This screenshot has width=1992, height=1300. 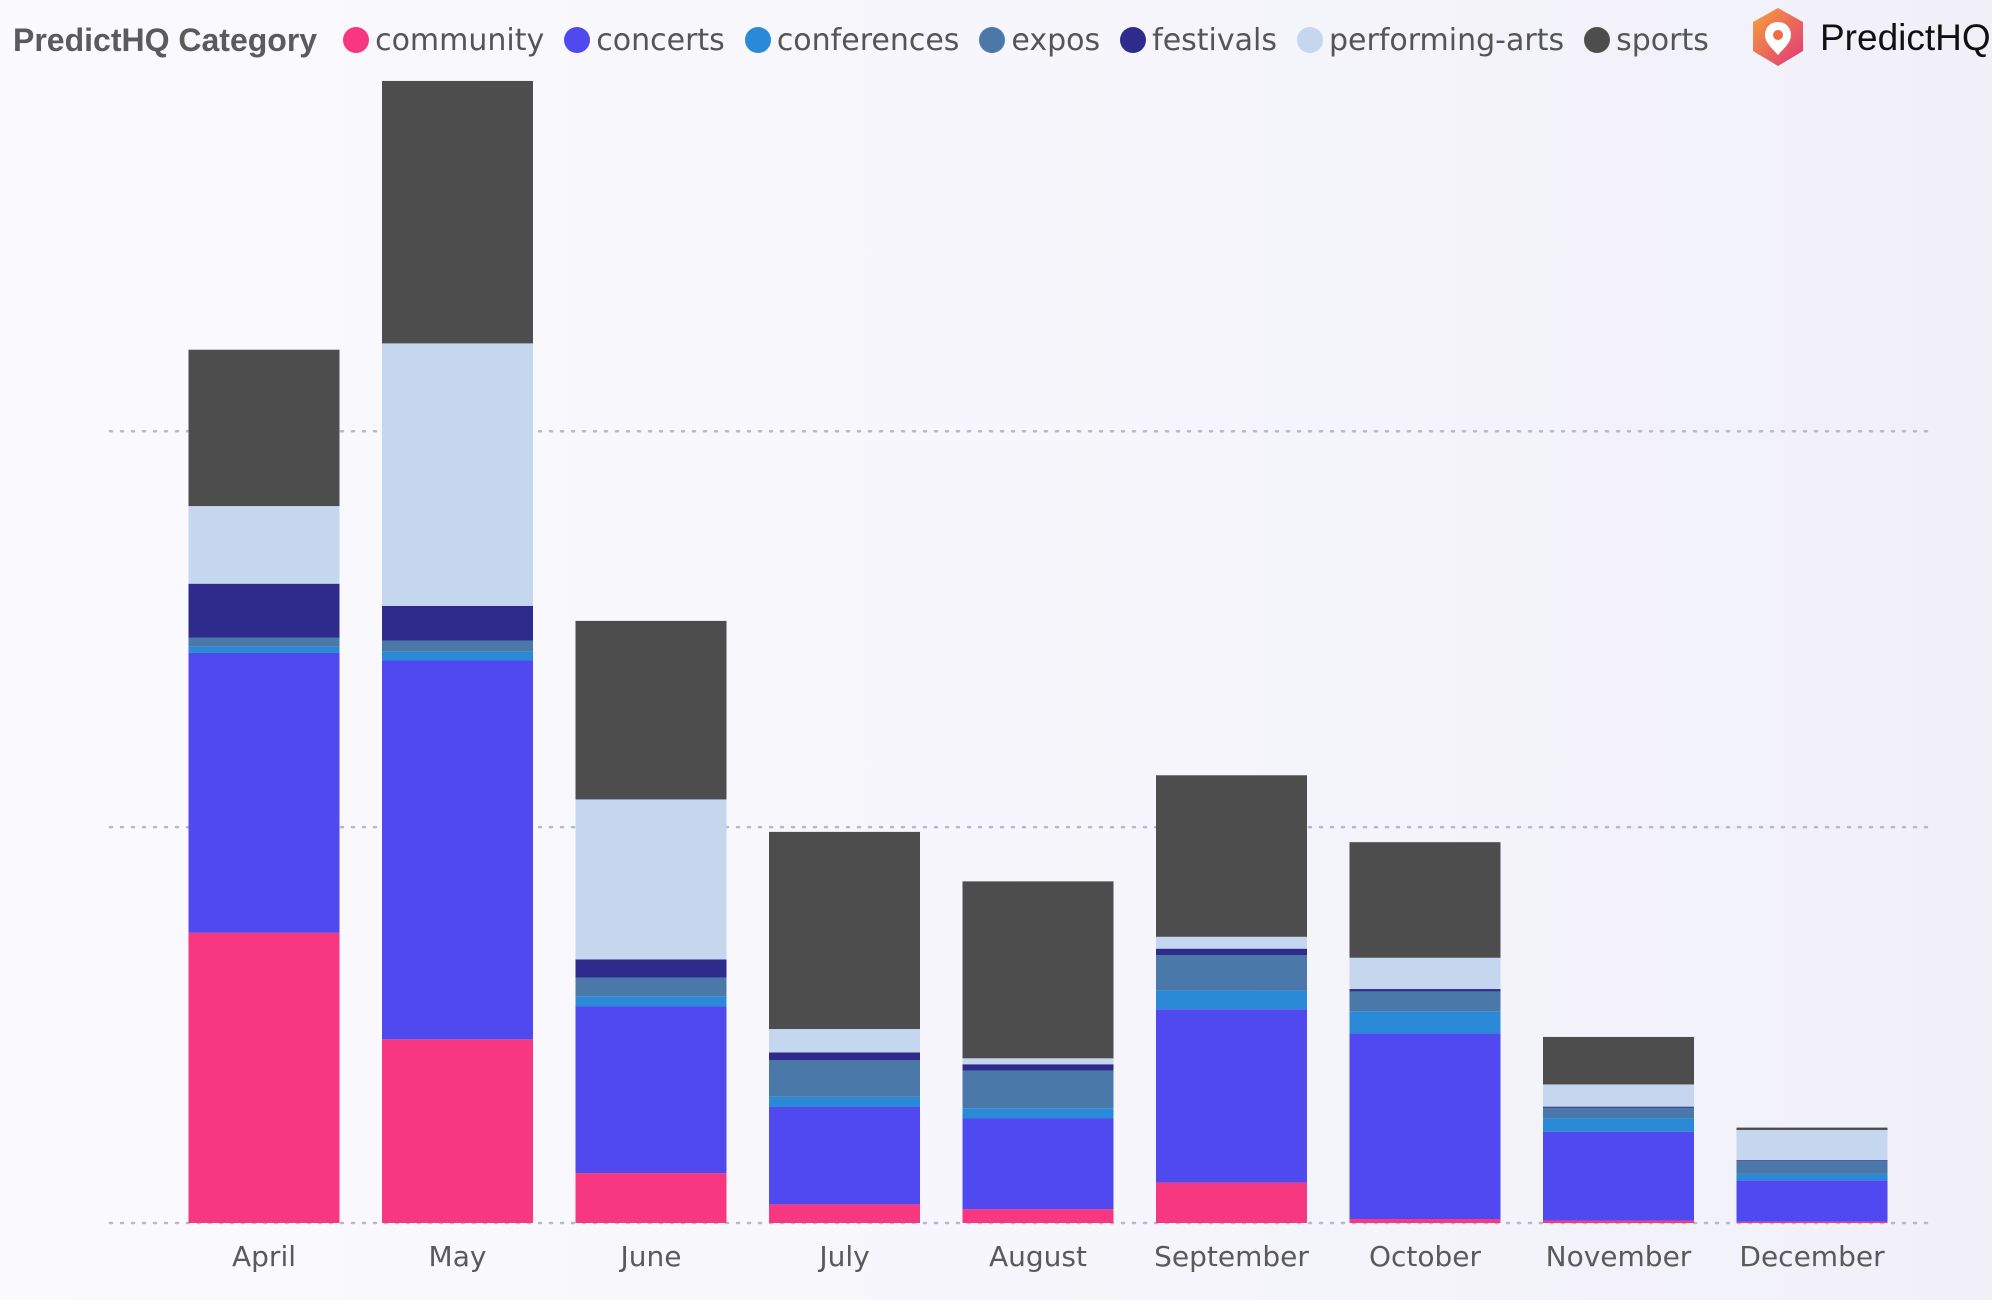 I want to click on bar-august-community, so click(x=1038, y=1216).